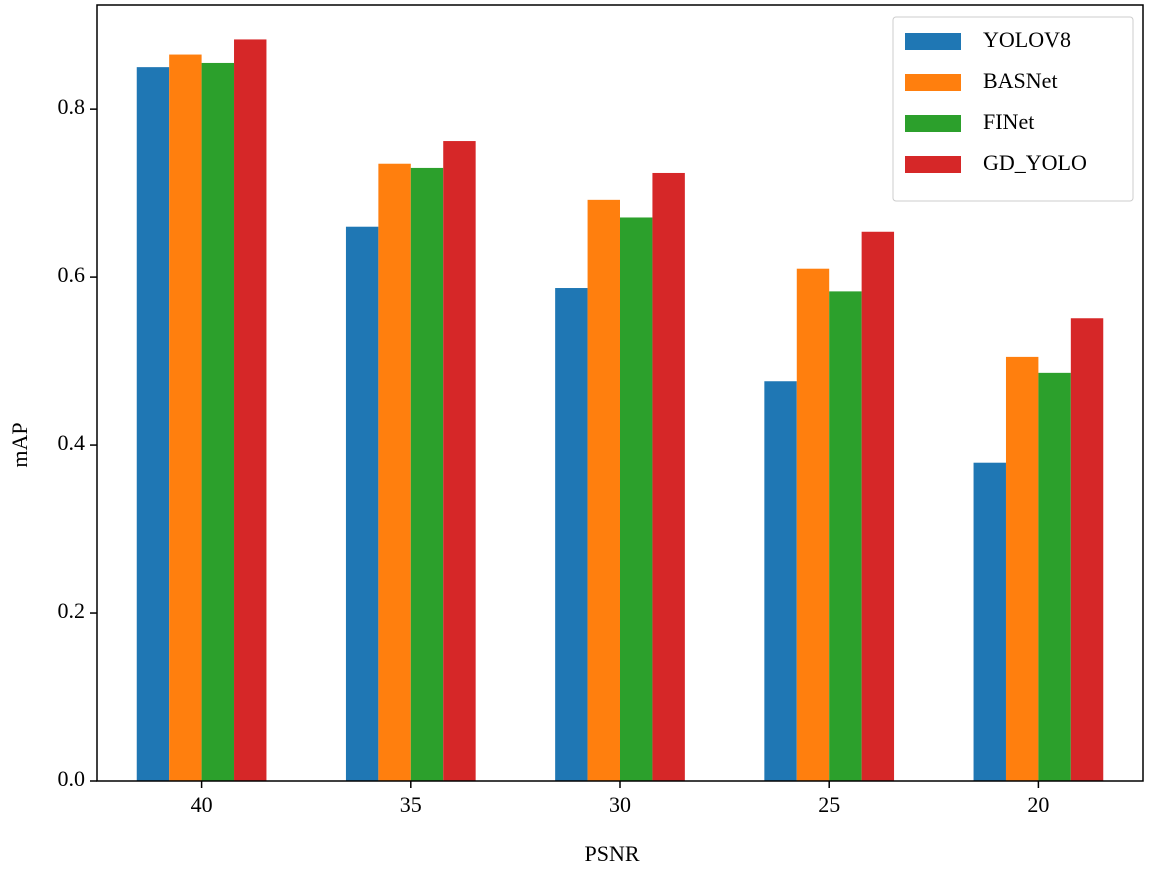 Image resolution: width=1155 pixels, height=870 pixels. I want to click on x-tick-label: 35, so click(411, 804).